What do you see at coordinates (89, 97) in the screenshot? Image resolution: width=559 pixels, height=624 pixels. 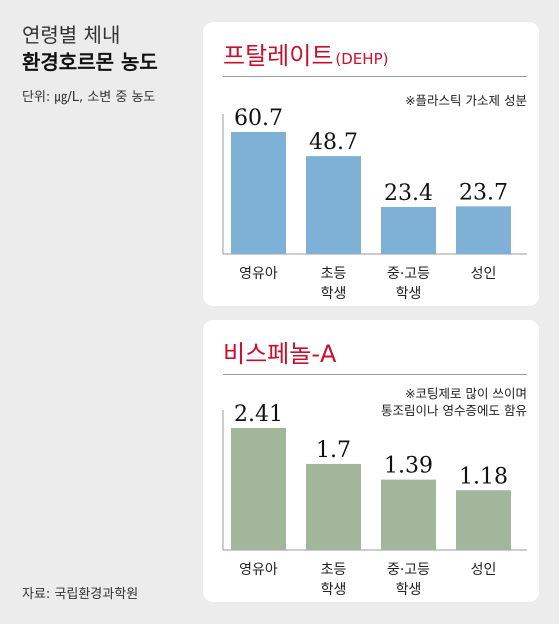 I see `unit-note: 단위: ㎍/L, 소변 중 농도` at bounding box center [89, 97].